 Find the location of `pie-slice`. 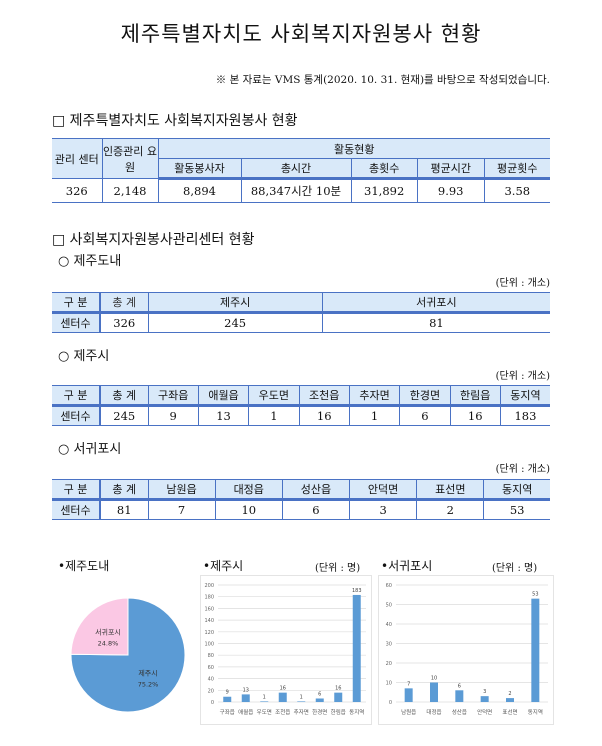

pie-slice is located at coordinates (128, 655).